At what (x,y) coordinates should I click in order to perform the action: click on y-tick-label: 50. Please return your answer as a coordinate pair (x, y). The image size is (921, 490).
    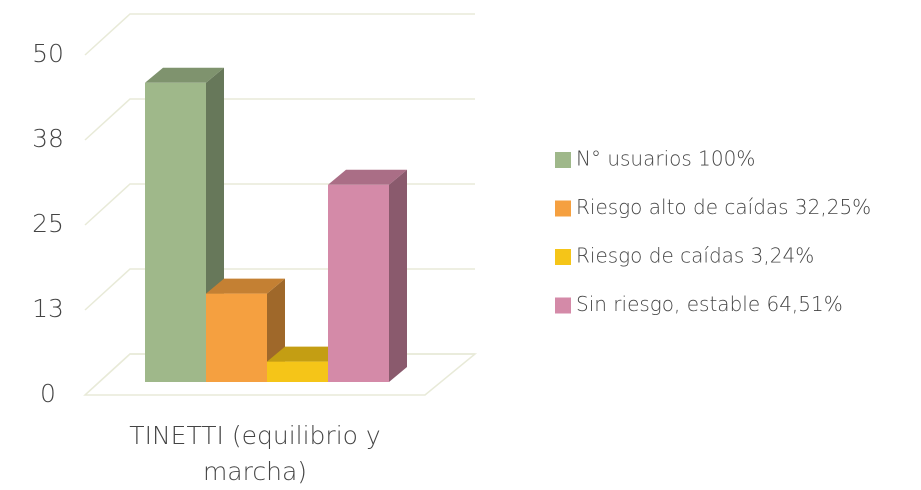
    Looking at the image, I should click on (48, 53).